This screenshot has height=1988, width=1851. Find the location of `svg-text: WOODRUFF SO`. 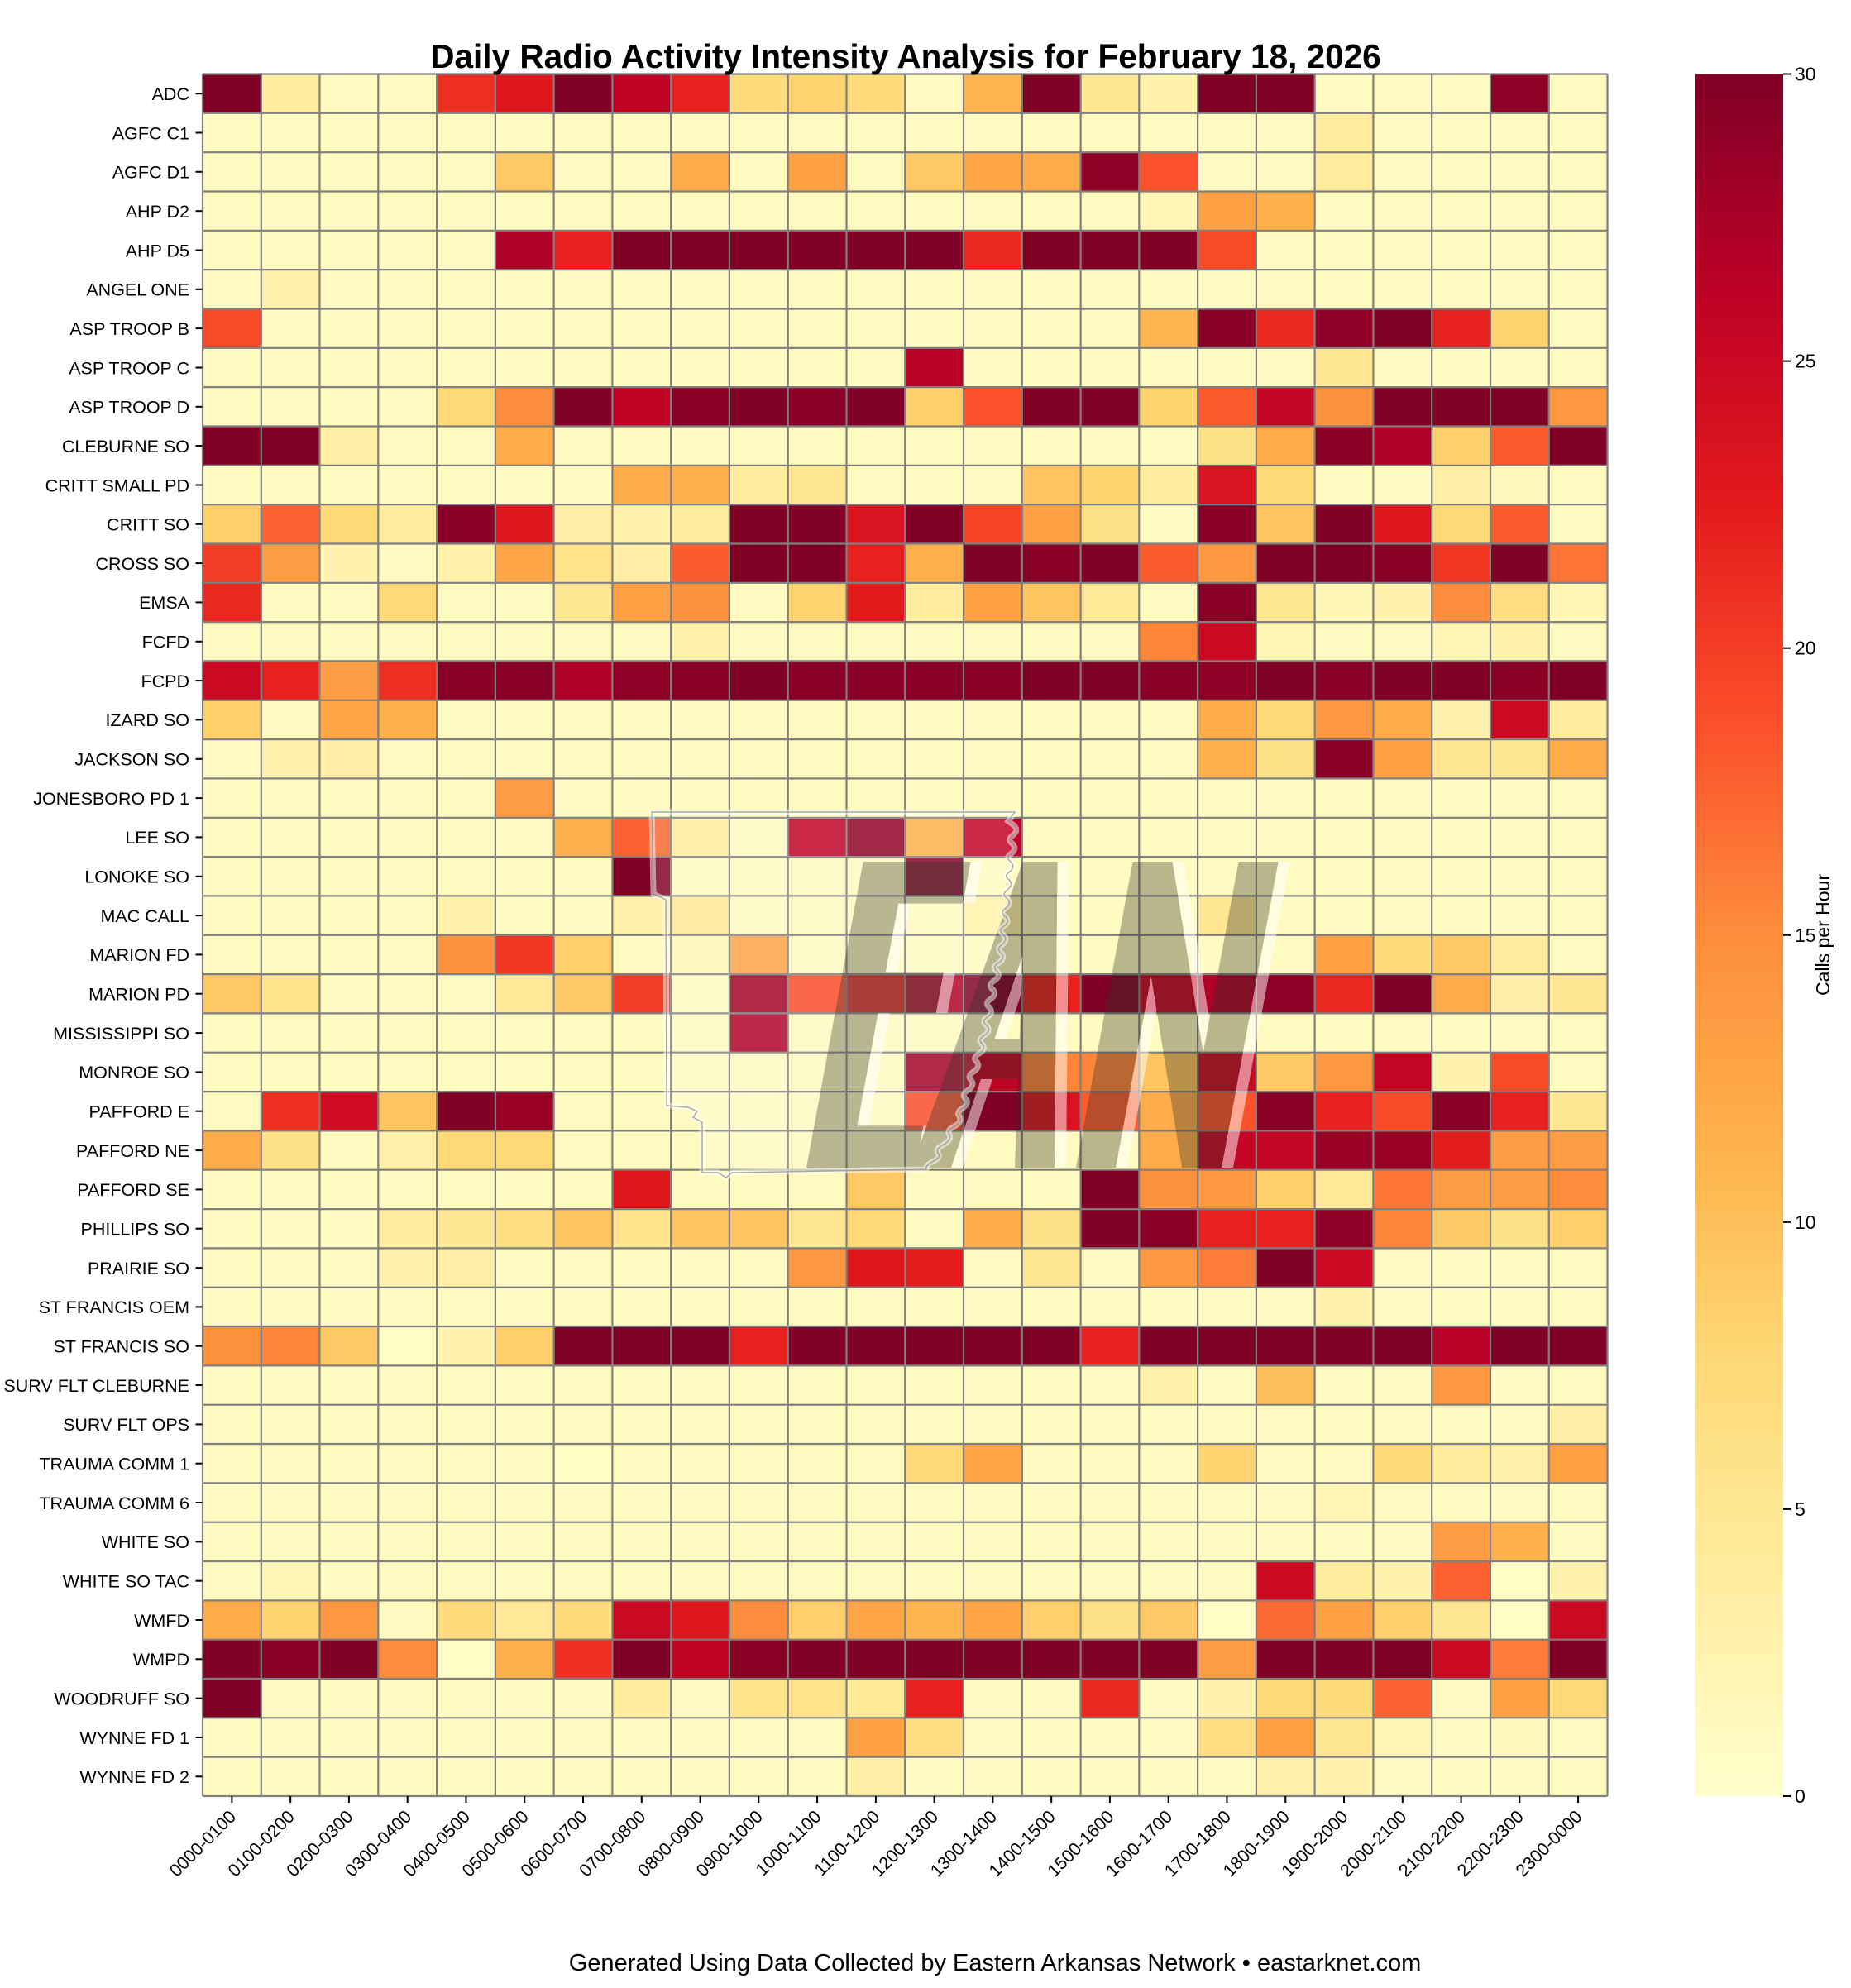

svg-text: WOODRUFF SO is located at coordinates (121, 1699).